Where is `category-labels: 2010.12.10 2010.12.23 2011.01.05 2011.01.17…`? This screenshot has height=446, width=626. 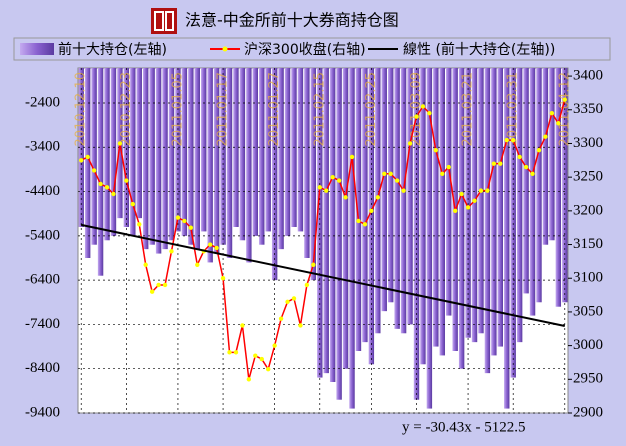
category-labels: 2010.12.10 2010.12.23 2011.01.05 2011.01.17… is located at coordinates (323, 109).